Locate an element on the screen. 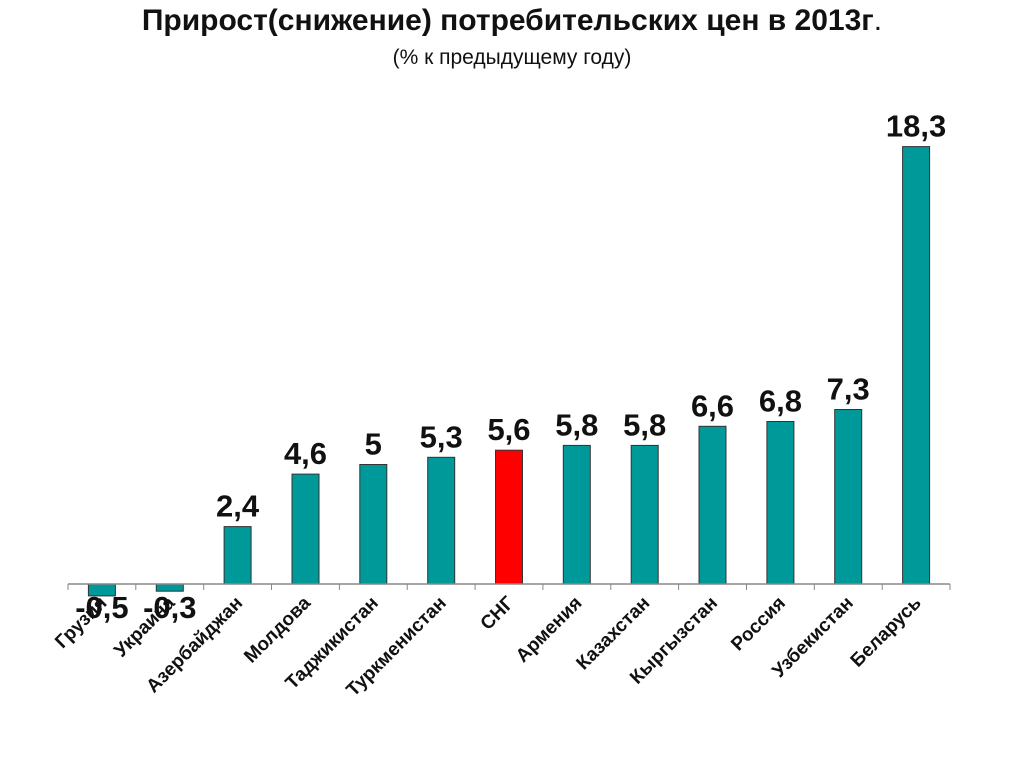  chart-subtitle: (% к предыдущему году) is located at coordinates (512, 57).